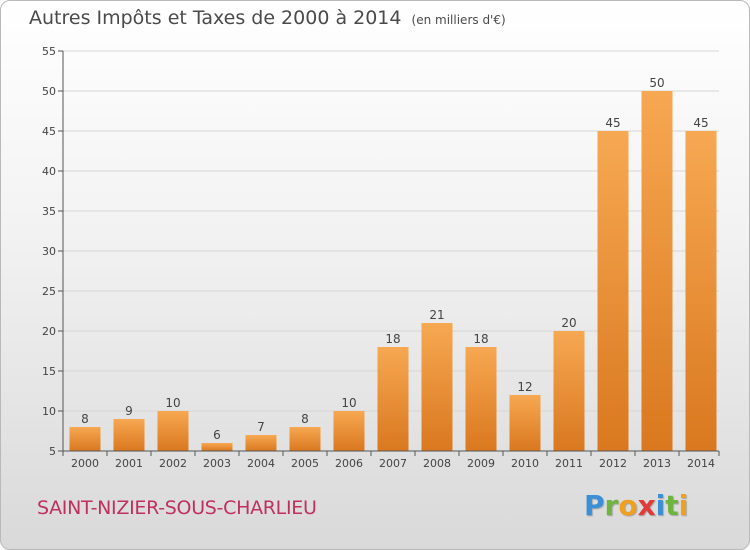 Image resolution: width=750 pixels, height=550 pixels. Describe the element at coordinates (261, 427) in the screenshot. I see `value-label-2004: 7` at that location.